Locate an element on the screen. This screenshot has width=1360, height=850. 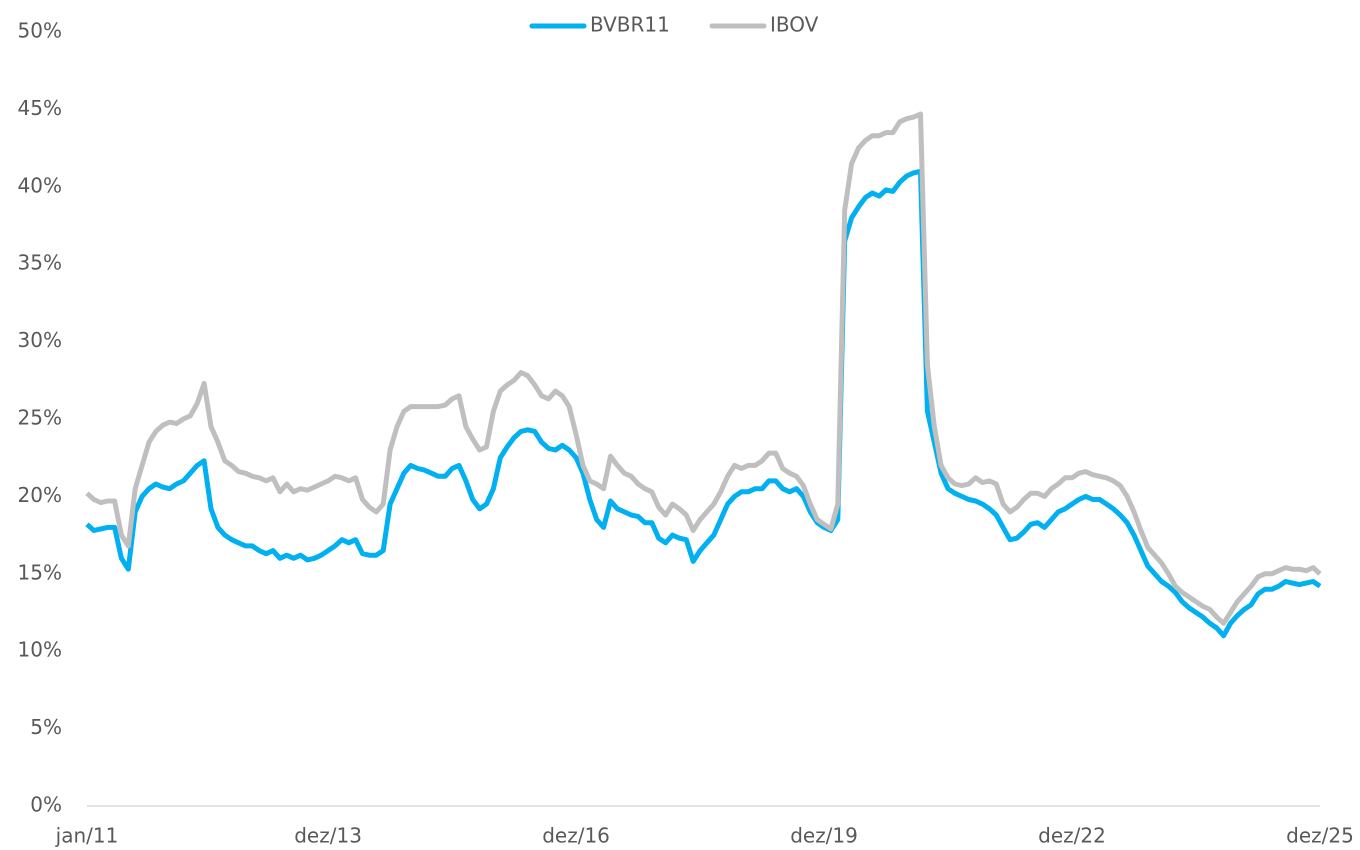
y-tick-label: 50% is located at coordinates (40, 31).